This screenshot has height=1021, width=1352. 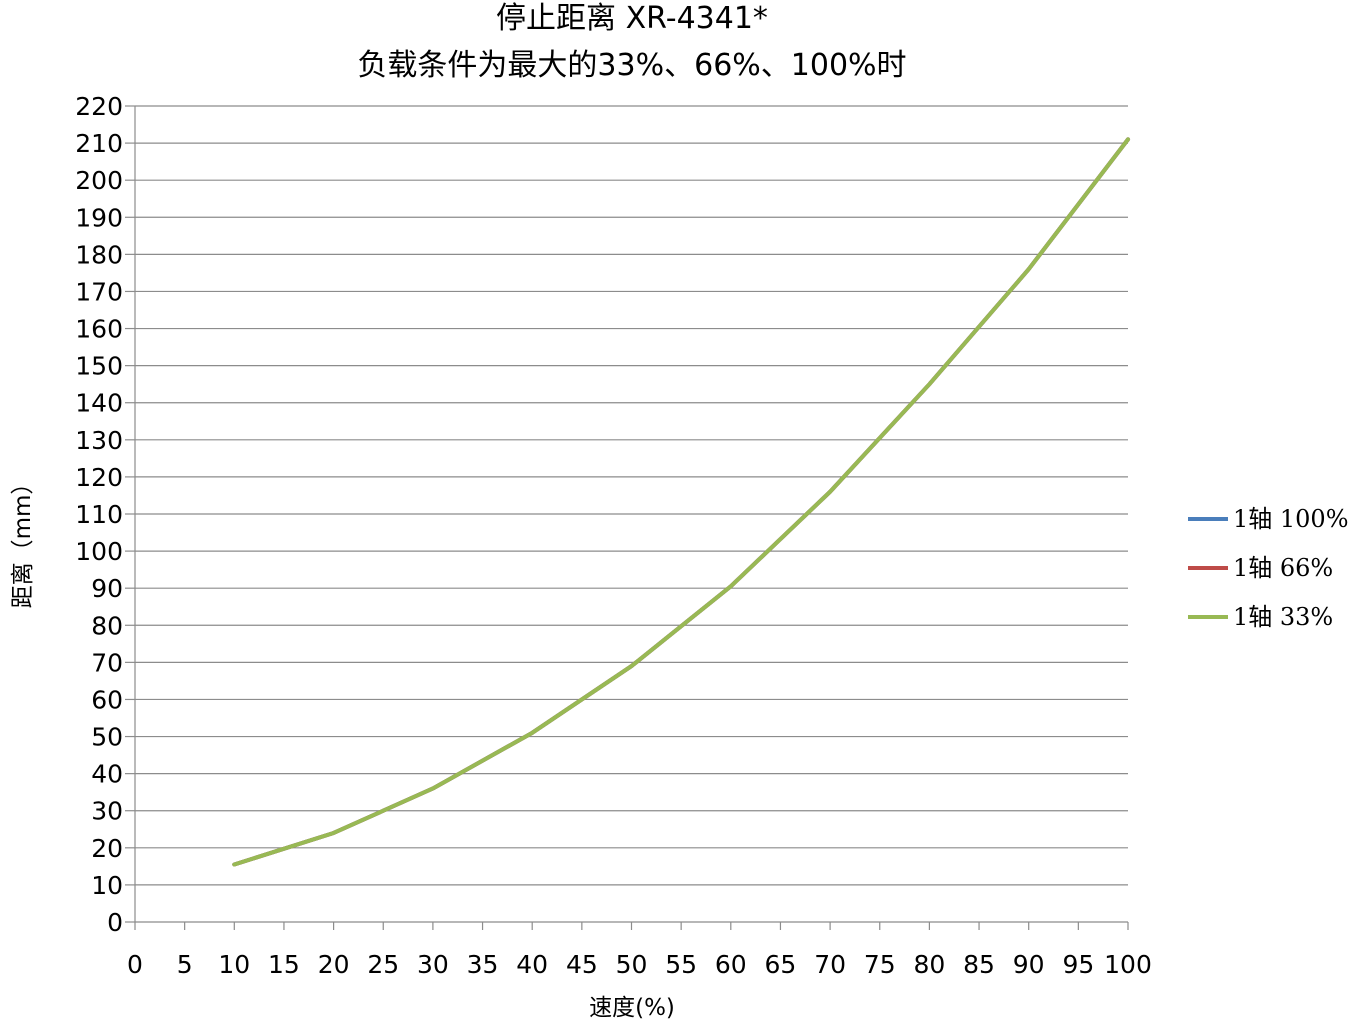 What do you see at coordinates (483, 964) in the screenshot?
I see `x-tick-label: 35` at bounding box center [483, 964].